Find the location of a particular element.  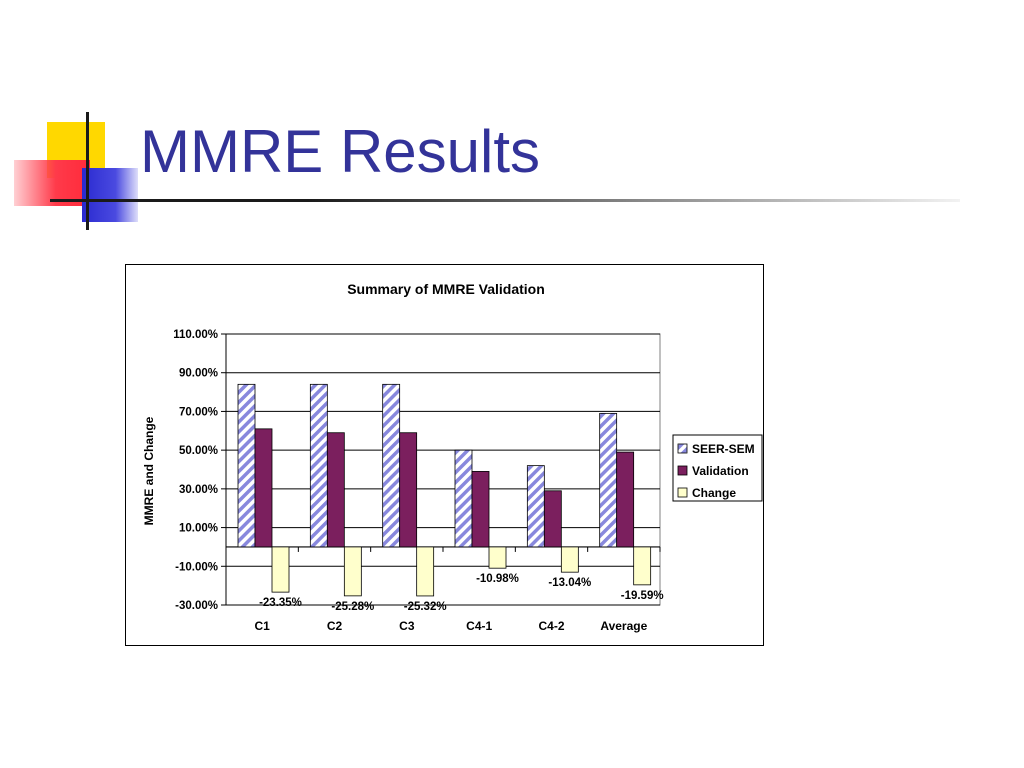

x-category-label: C3 is located at coordinates (407, 626).